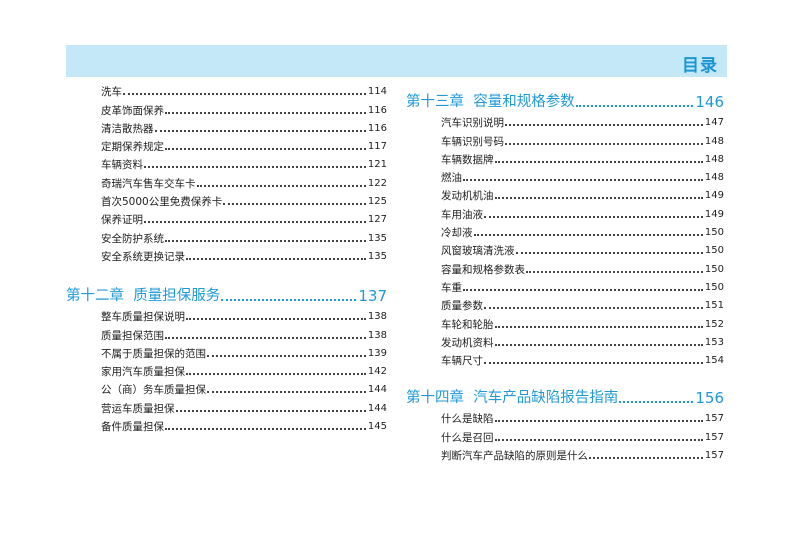 This screenshot has height=536, width=793. What do you see at coordinates (714, 306) in the screenshot?
I see `page-number: 151` at bounding box center [714, 306].